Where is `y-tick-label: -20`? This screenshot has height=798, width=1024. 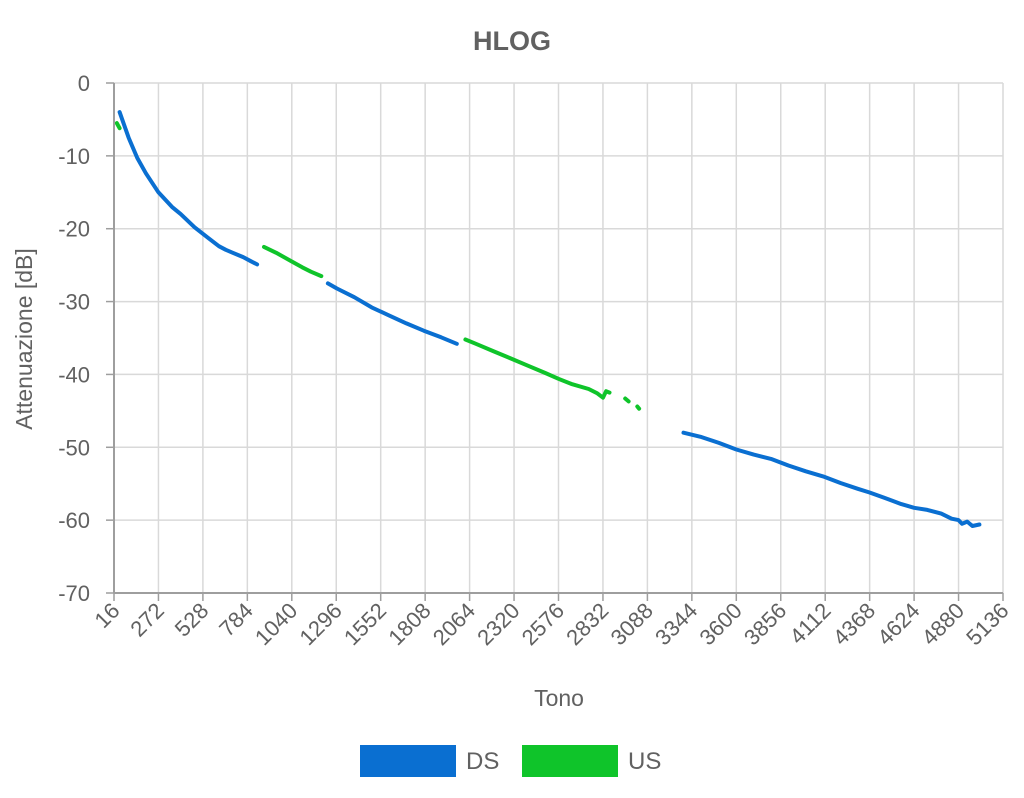
y-tick-label: -20 is located at coordinates (74, 229).